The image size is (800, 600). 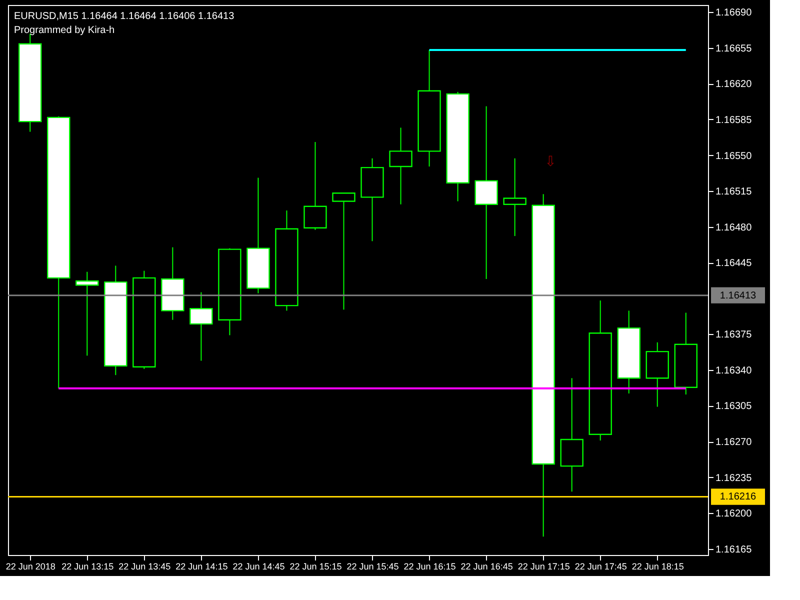 I want to click on y-tick-label: 1.16480, so click(x=734, y=228).